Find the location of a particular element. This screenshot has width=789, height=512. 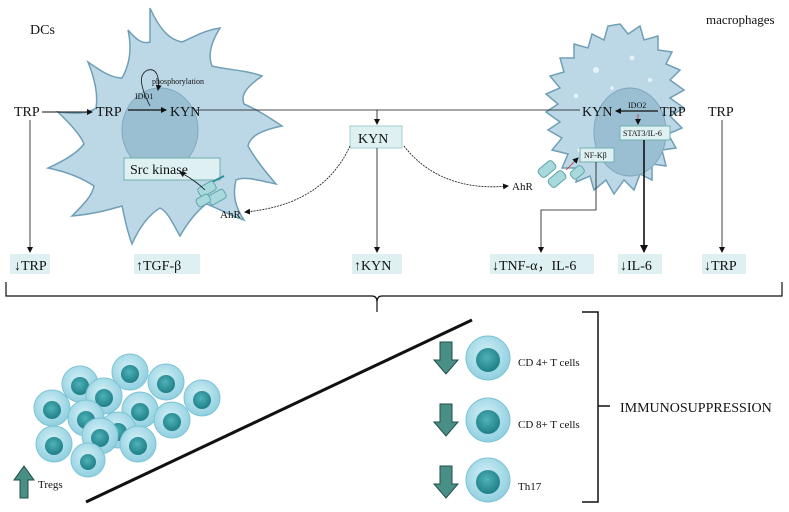

center-kyn-box is located at coordinates (376, 137).